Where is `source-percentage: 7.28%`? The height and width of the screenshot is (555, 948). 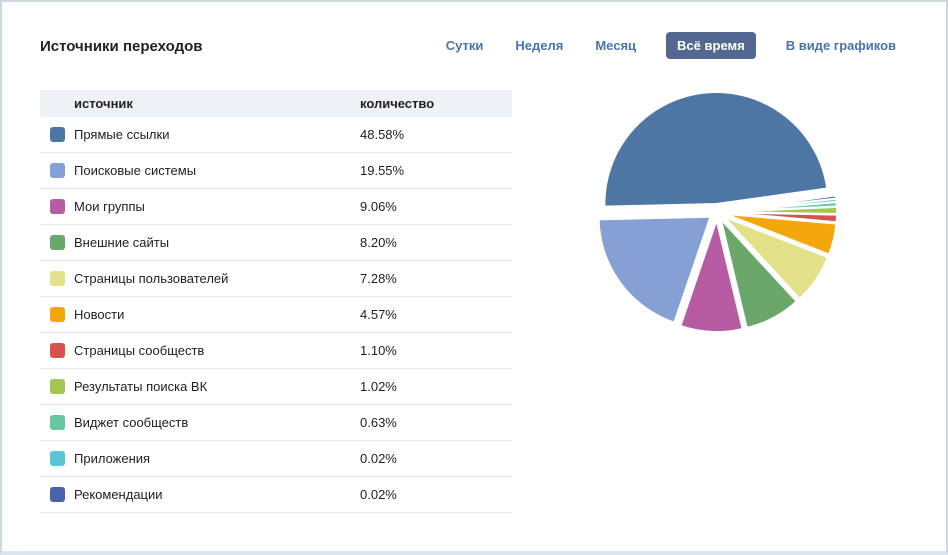 source-percentage: 7.28% is located at coordinates (378, 278).